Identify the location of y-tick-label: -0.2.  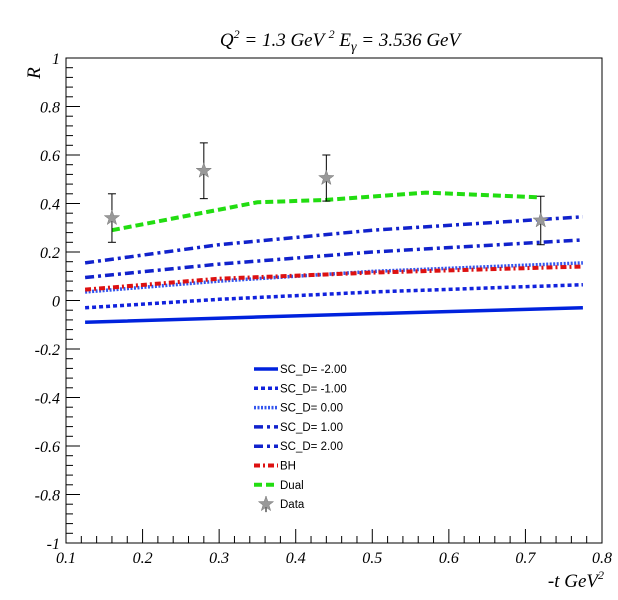
(47, 350).